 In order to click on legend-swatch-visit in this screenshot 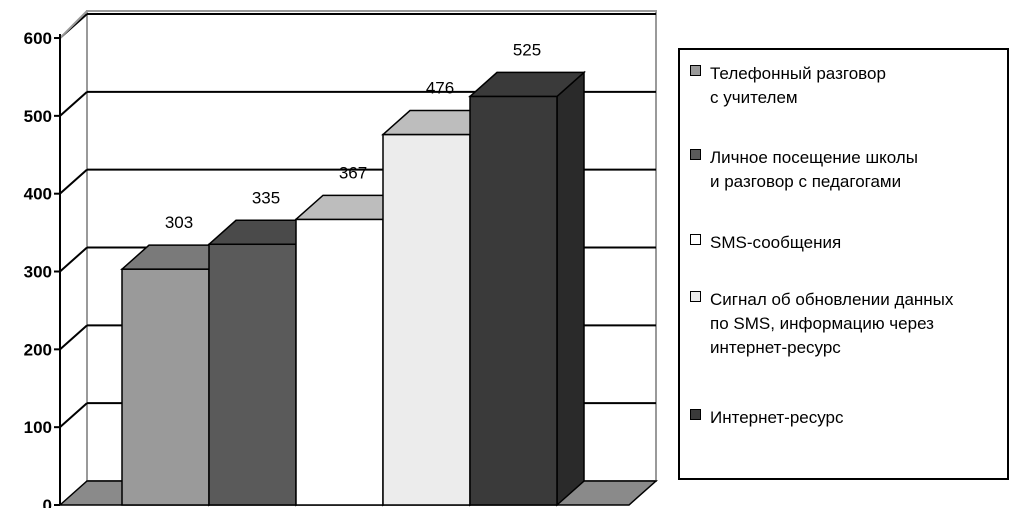, I will do `click(695, 154)`.